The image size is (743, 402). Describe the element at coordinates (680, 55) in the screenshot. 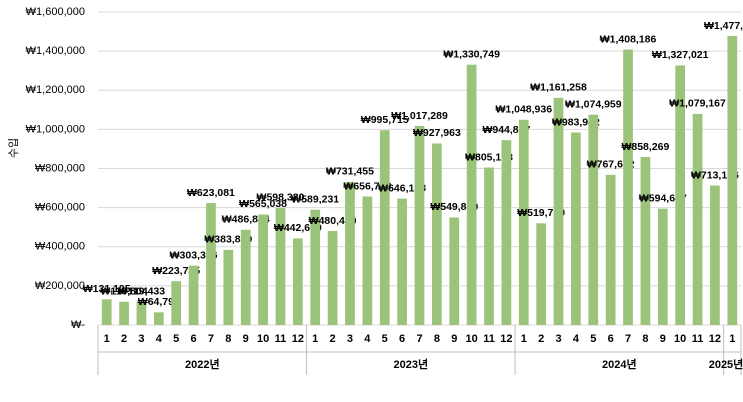

I see `value-label: ₩1,327,021` at that location.